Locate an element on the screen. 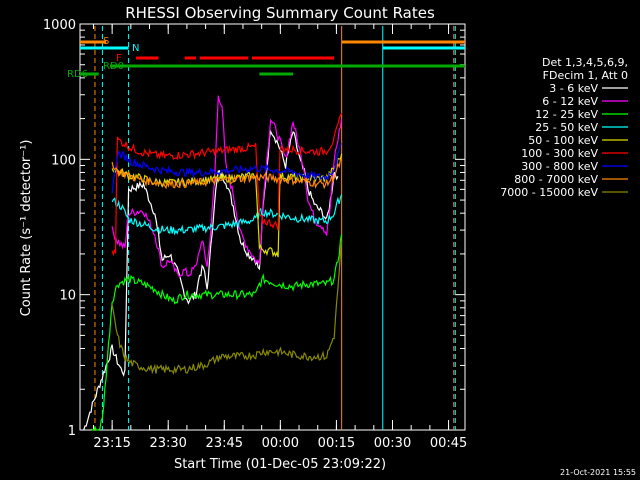  y-tick-label: 100 is located at coordinates (63, 160).